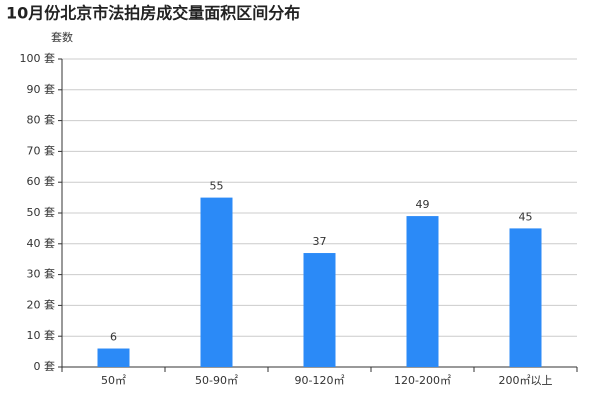 Image resolution: width=600 pixels, height=400 pixels. What do you see at coordinates (41, 304) in the screenshot?
I see `y-tick-label: 20 套` at bounding box center [41, 304].